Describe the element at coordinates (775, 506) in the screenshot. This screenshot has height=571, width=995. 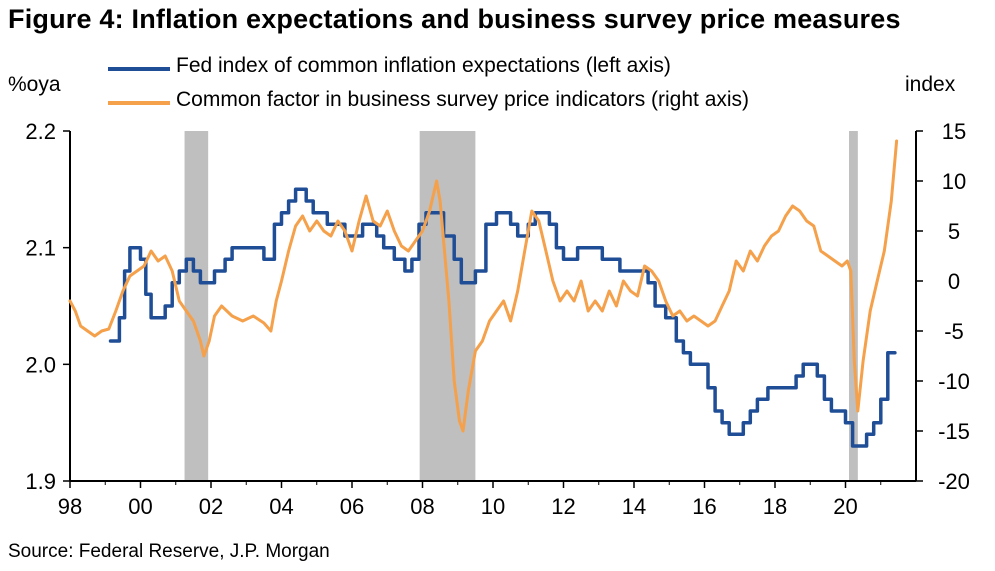
I see `x-tick-label: 18` at that location.